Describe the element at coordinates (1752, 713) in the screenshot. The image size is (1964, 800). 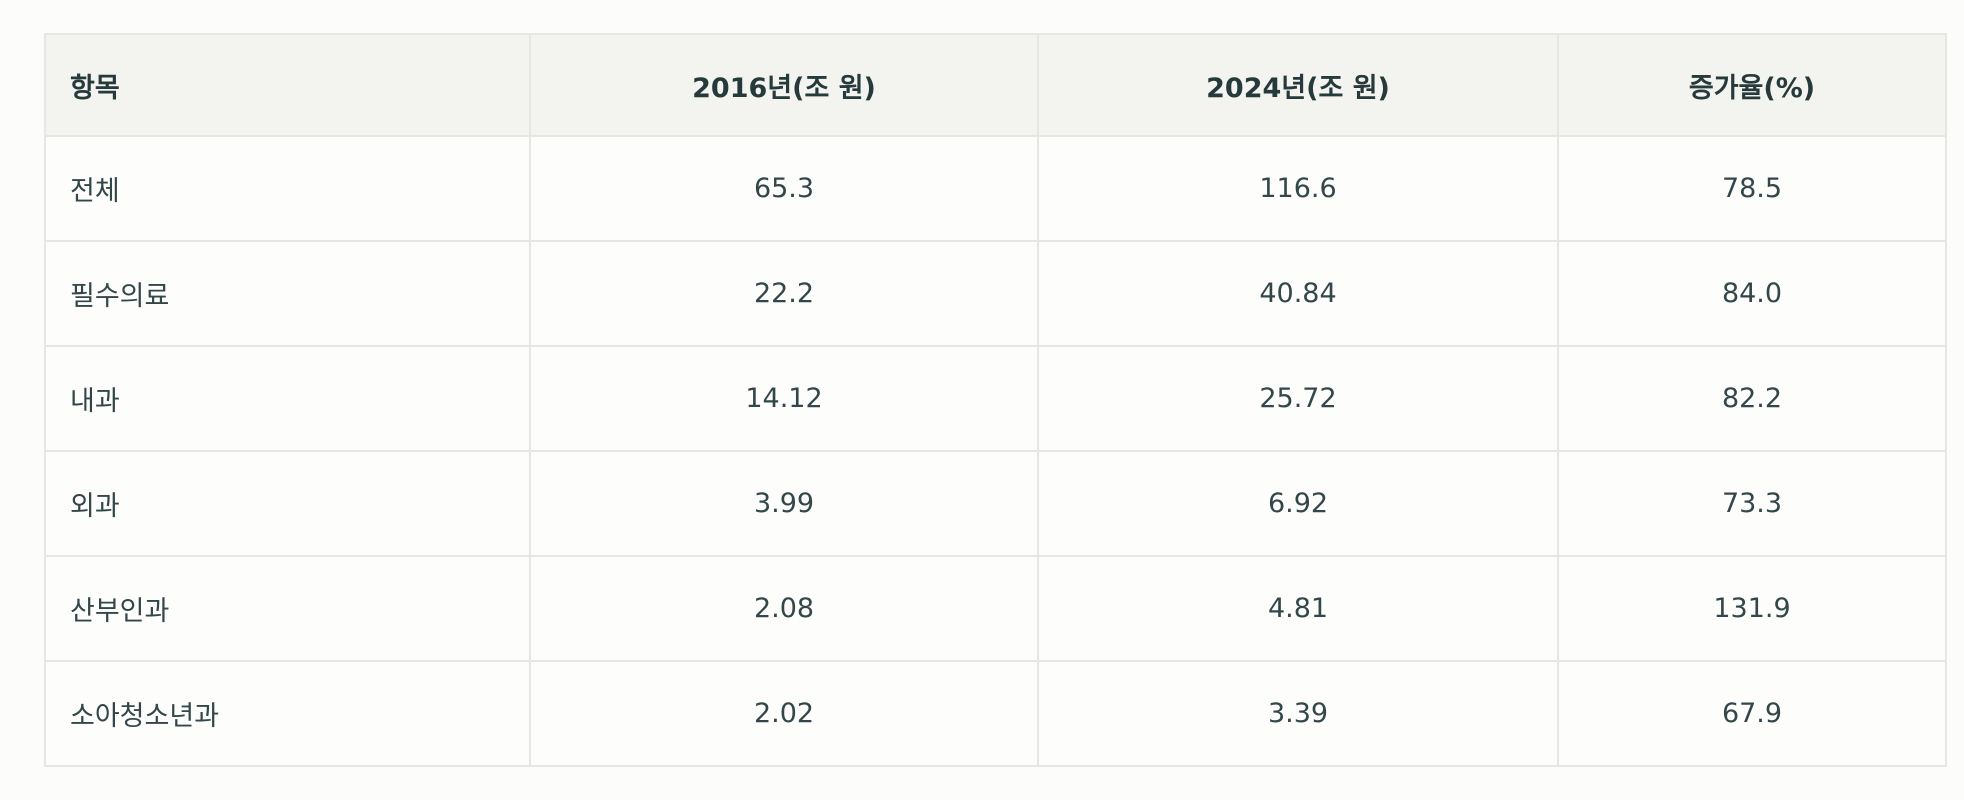
I see `cell-growth-rate: 67.9` at that location.